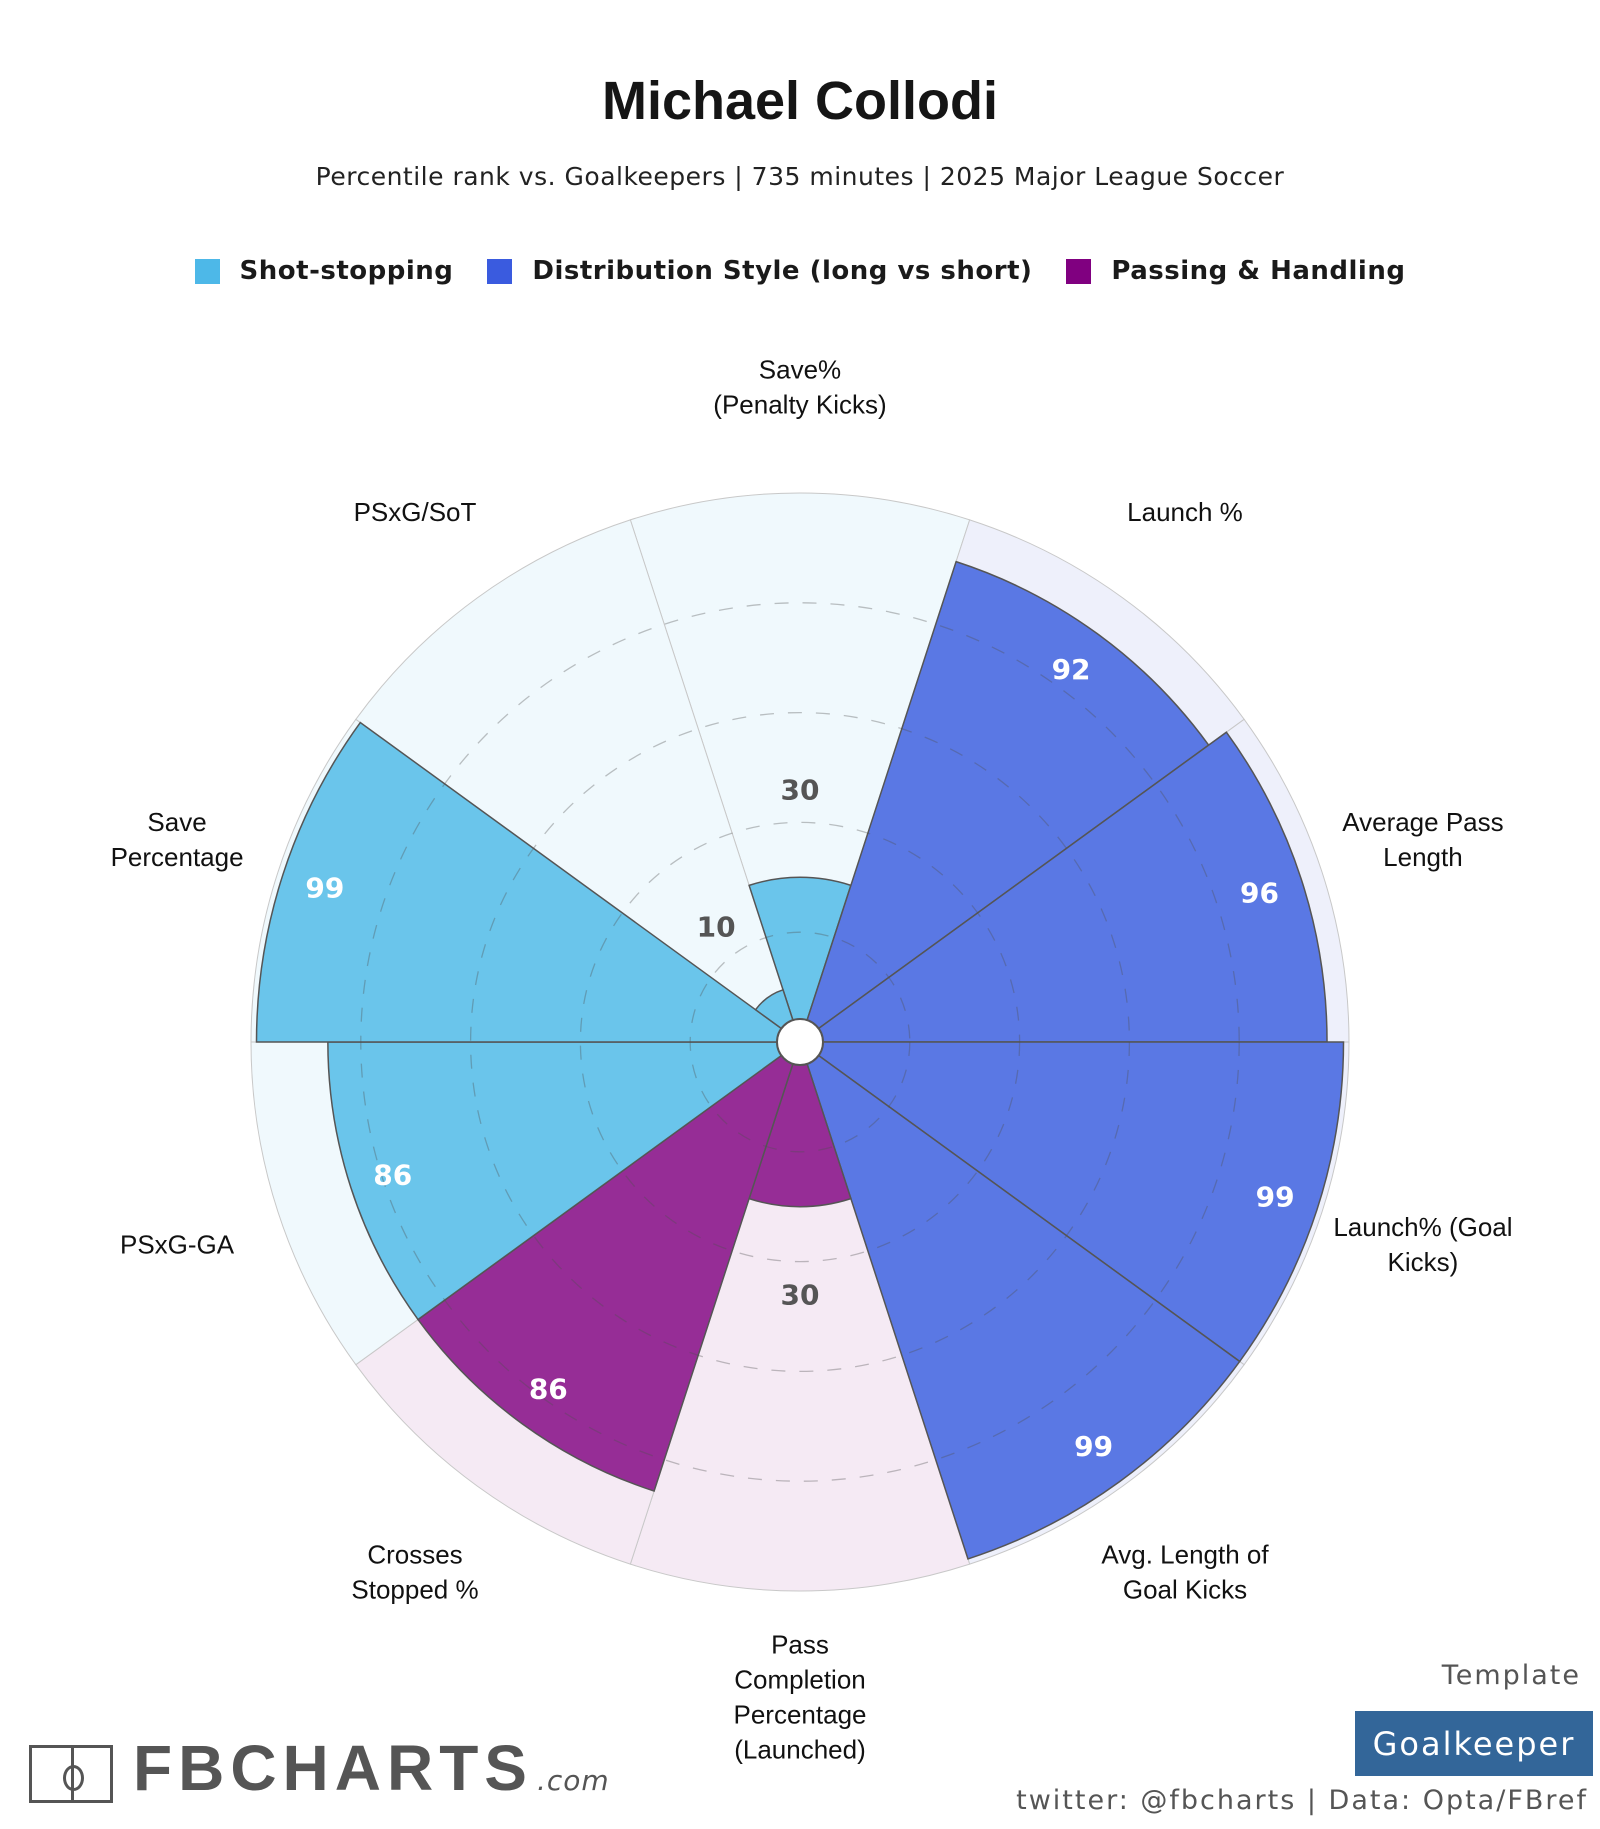 This screenshot has height=1829, width=1600. I want to click on legend-label: Distribution Style (long vs short), so click(782, 271).